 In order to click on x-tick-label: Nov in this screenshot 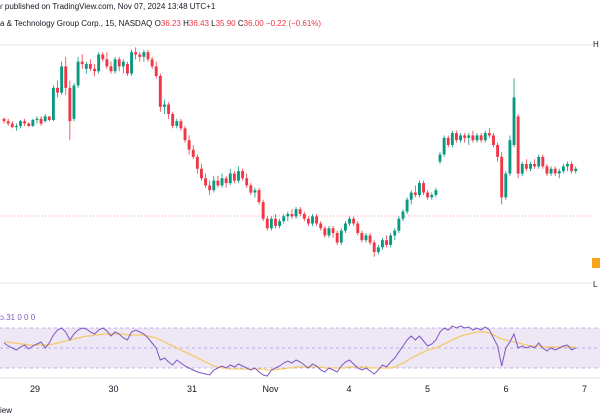, I will do `click(270, 389)`.